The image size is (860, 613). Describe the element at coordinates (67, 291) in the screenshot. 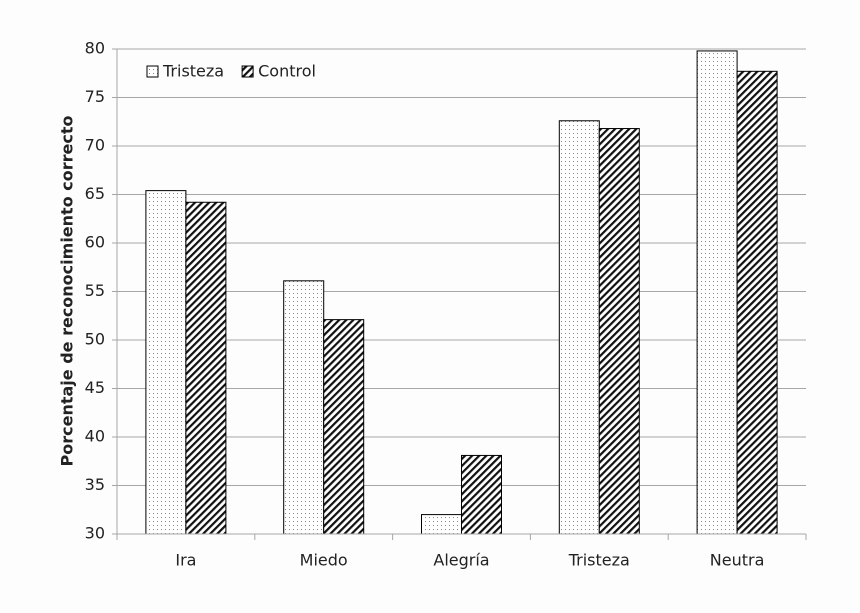

I see `y-axis-label: Porcentaje de reconocimiento correcto` at that location.